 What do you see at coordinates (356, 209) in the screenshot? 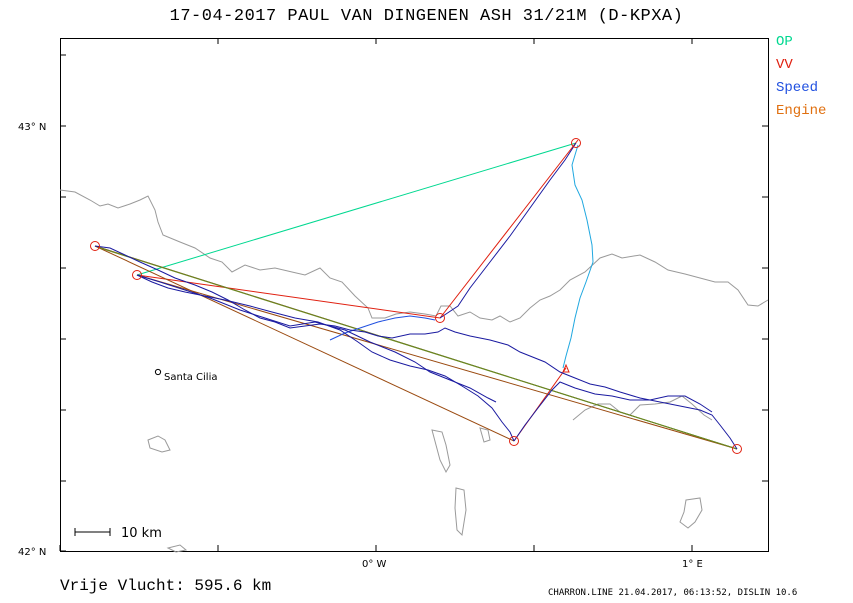
I see `op-route` at bounding box center [356, 209].